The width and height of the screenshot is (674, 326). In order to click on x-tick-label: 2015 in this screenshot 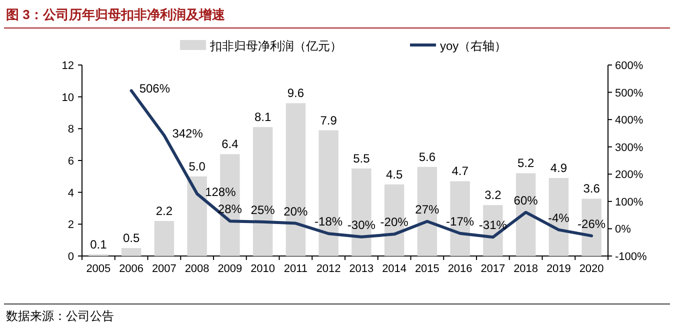, I will do `click(427, 269)`.